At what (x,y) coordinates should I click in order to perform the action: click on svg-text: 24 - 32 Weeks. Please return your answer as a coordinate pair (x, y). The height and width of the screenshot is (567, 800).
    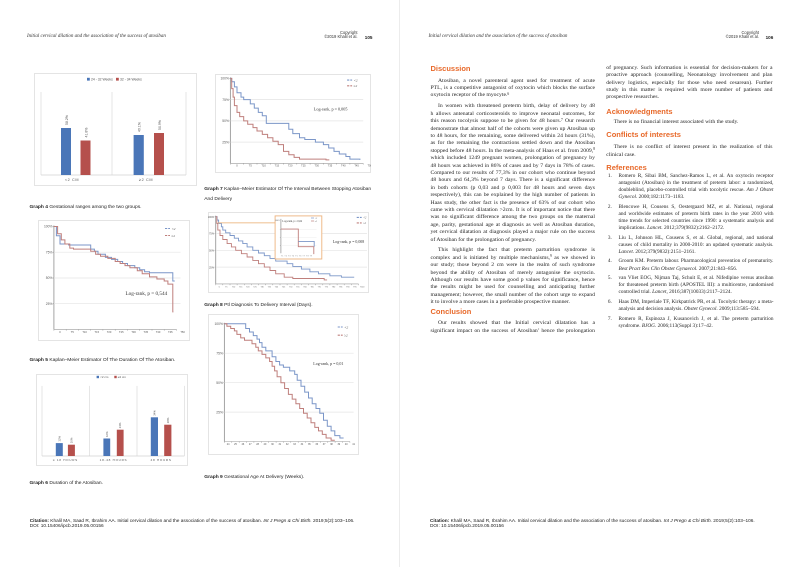
    Looking at the image, I should click on (102, 80).